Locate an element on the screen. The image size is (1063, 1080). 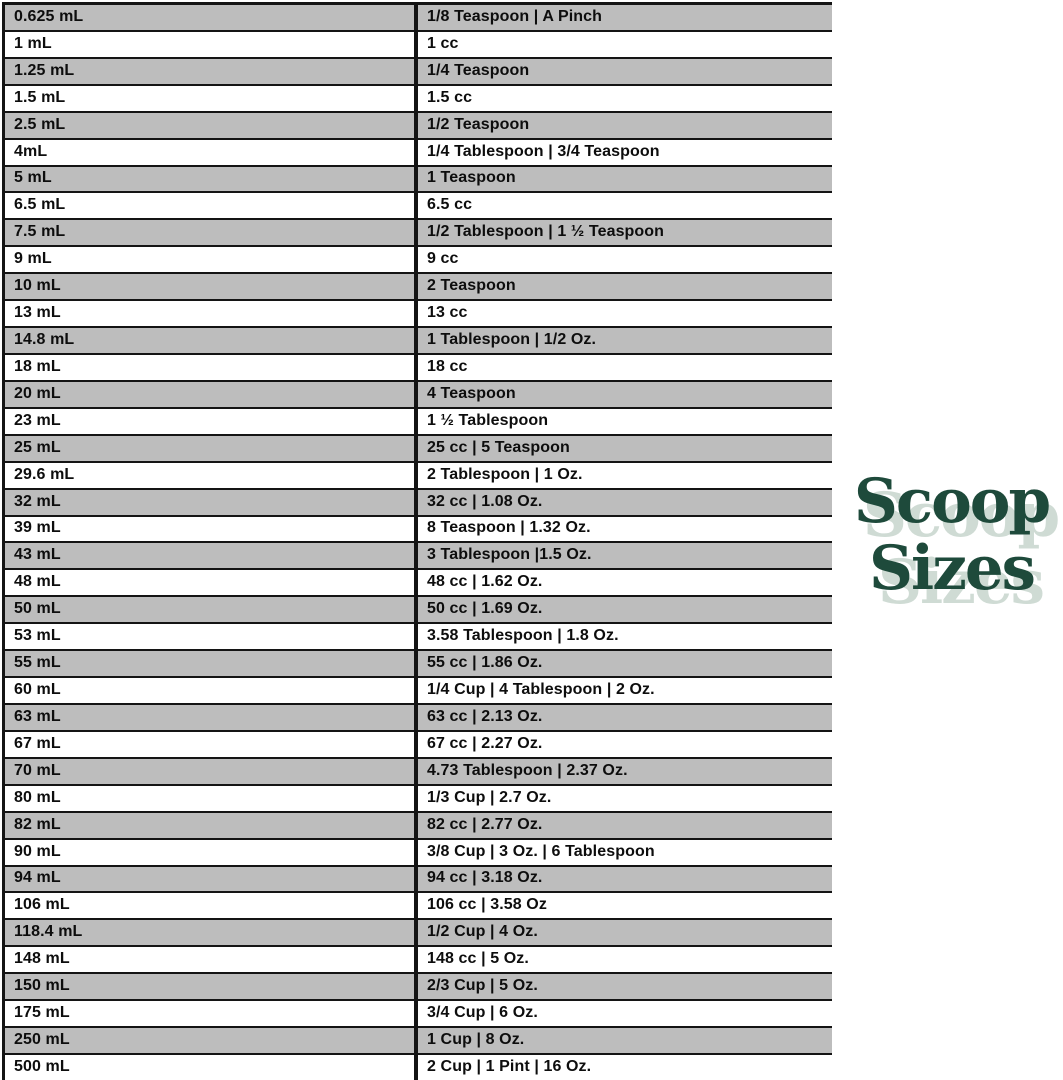
equivalent-cell: 1/4 Teaspoon is located at coordinates (478, 70).